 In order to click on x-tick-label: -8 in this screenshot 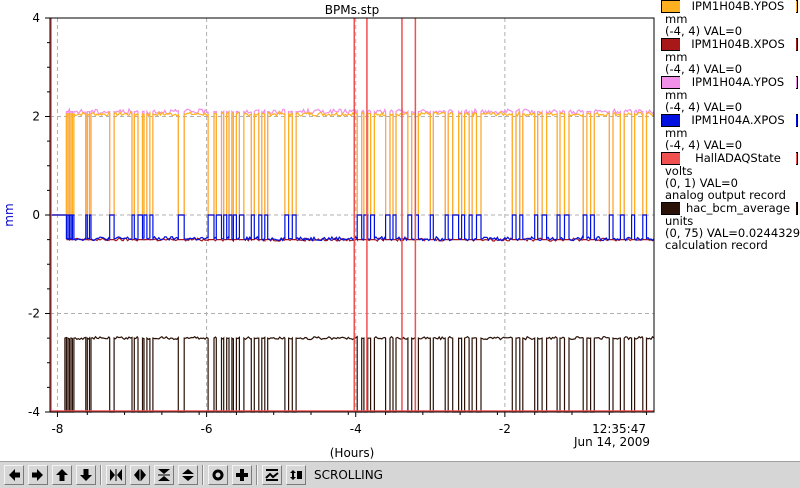, I will do `click(57, 429)`.